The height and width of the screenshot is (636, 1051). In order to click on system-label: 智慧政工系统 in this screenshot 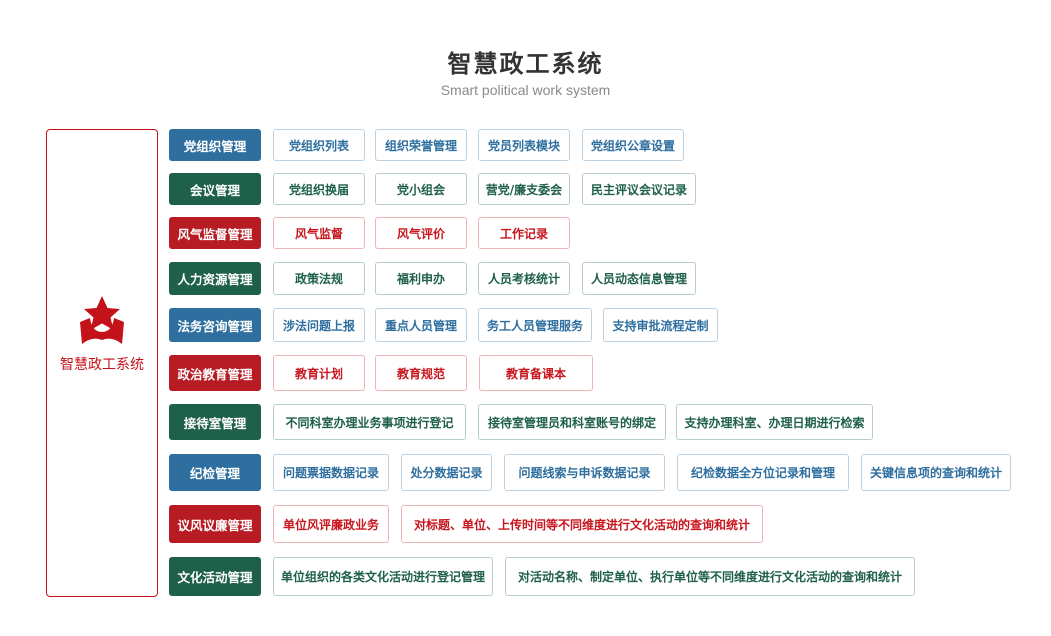, I will do `click(102, 365)`.